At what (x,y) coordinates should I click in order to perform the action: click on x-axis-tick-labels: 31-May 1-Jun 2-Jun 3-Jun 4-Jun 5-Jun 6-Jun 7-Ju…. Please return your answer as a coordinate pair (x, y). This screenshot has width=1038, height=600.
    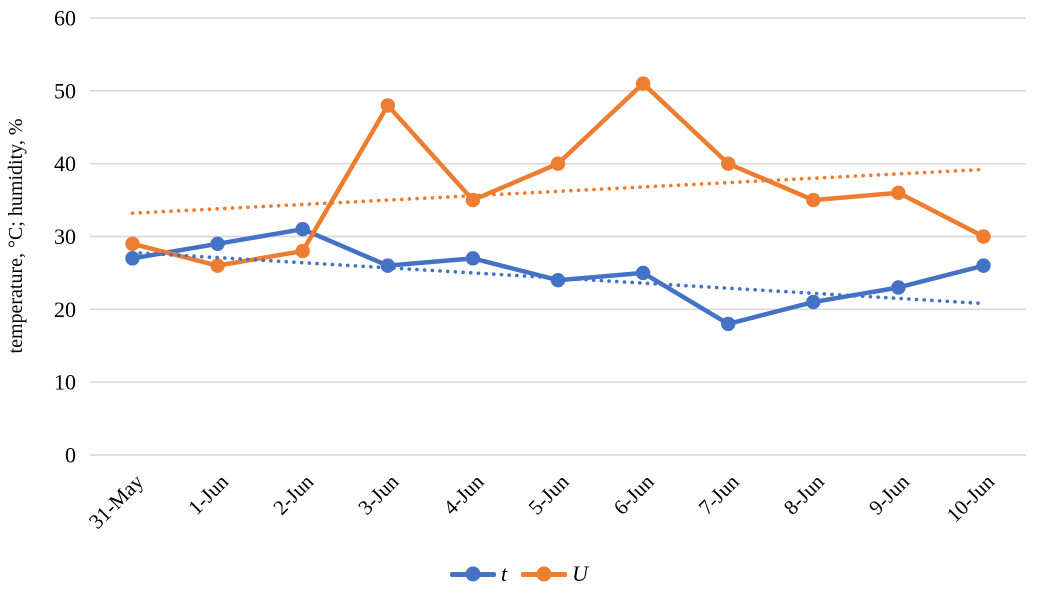
    Looking at the image, I should click on (541, 501).